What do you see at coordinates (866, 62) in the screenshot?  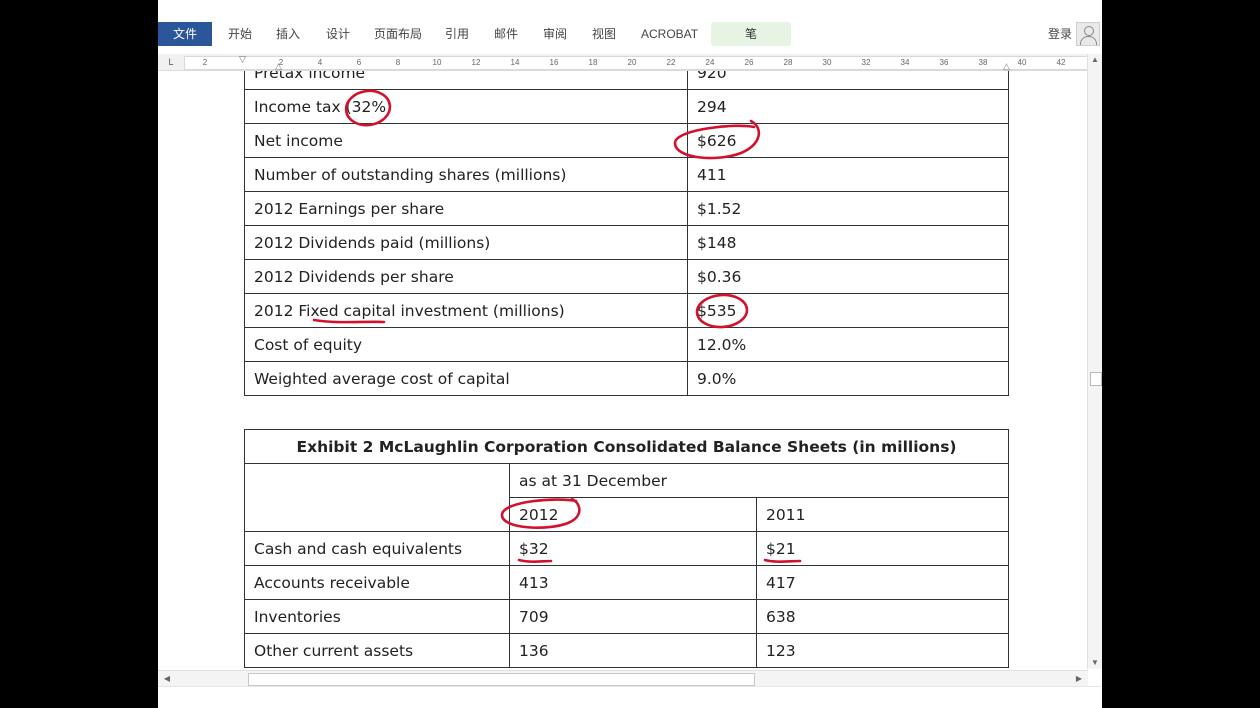 I see `ruler-number: 32` at bounding box center [866, 62].